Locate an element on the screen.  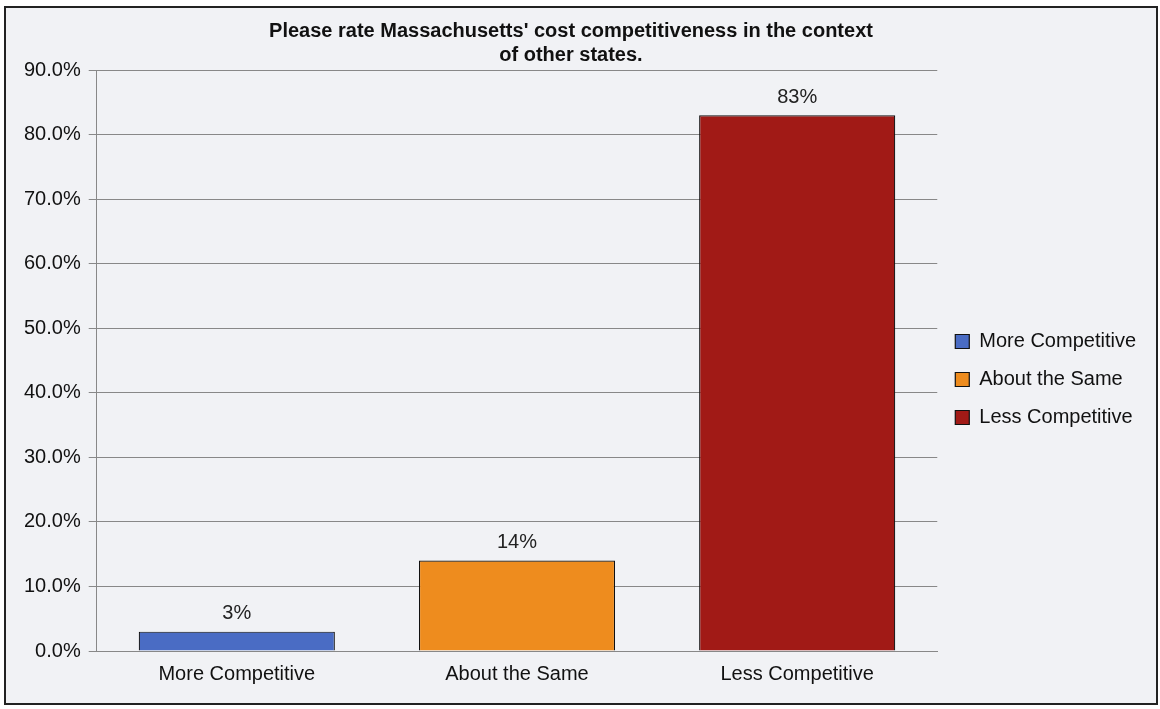
y-tick-label: 60.0% is located at coordinates (52, 262).